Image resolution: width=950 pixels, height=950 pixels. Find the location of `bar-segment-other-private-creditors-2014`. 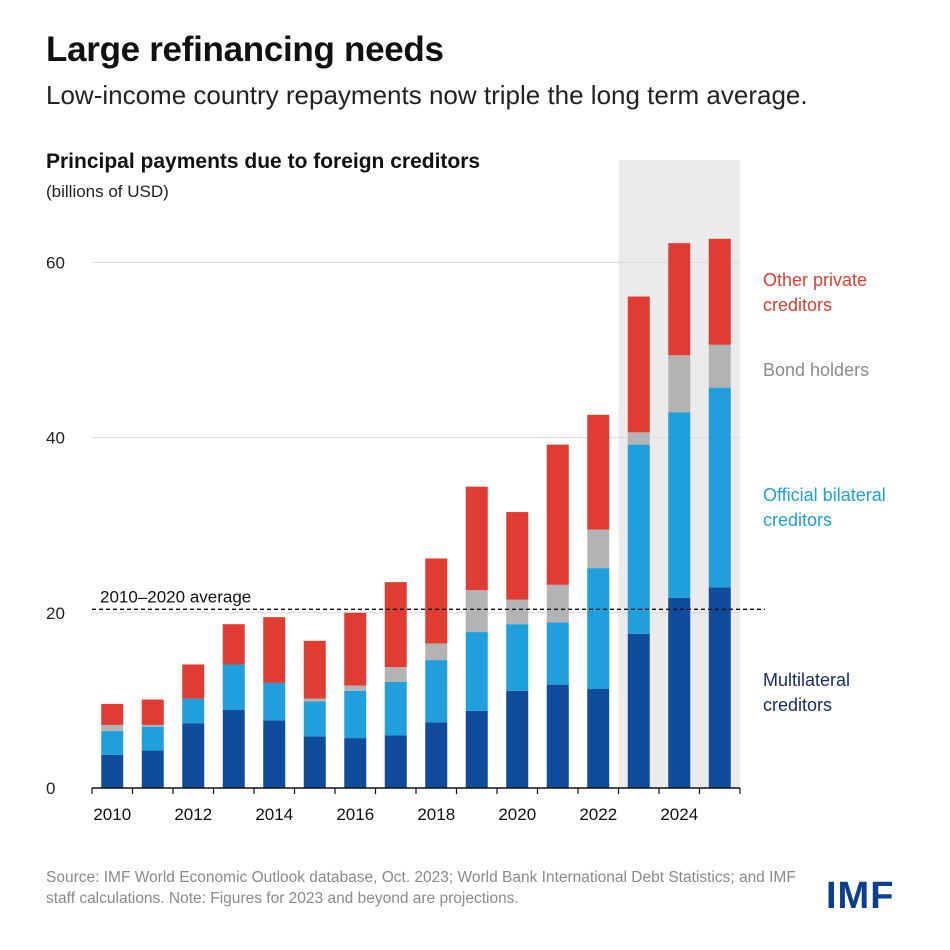

bar-segment-other-private-creditors-2014 is located at coordinates (274, 650).